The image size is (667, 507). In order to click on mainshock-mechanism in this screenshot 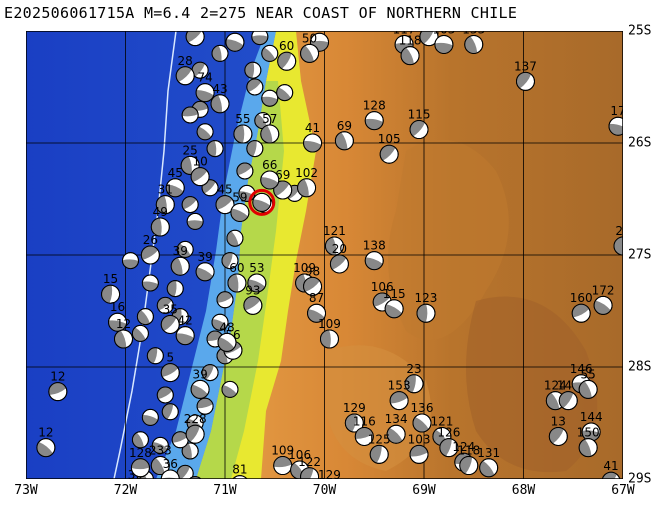, I will do `click(262, 202)`.